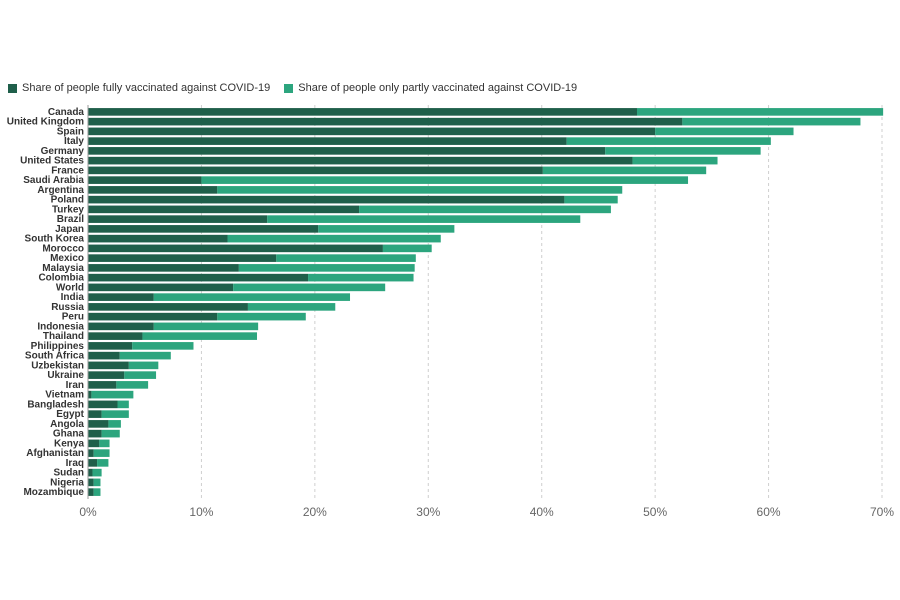 The image size is (900, 600). Describe the element at coordinates (760, 112) in the screenshot. I see `bar-canada-partly` at that location.